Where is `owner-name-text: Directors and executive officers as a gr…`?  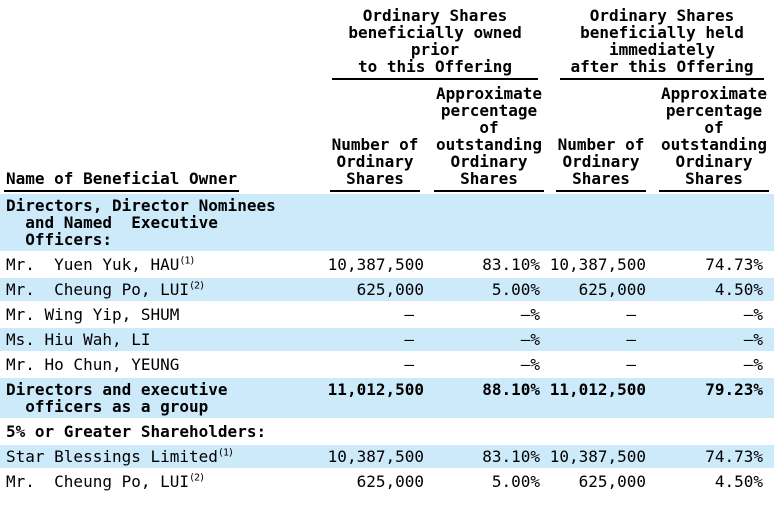 owner-name-text: Directors and executive officers as a gr… is located at coordinates (117, 398).